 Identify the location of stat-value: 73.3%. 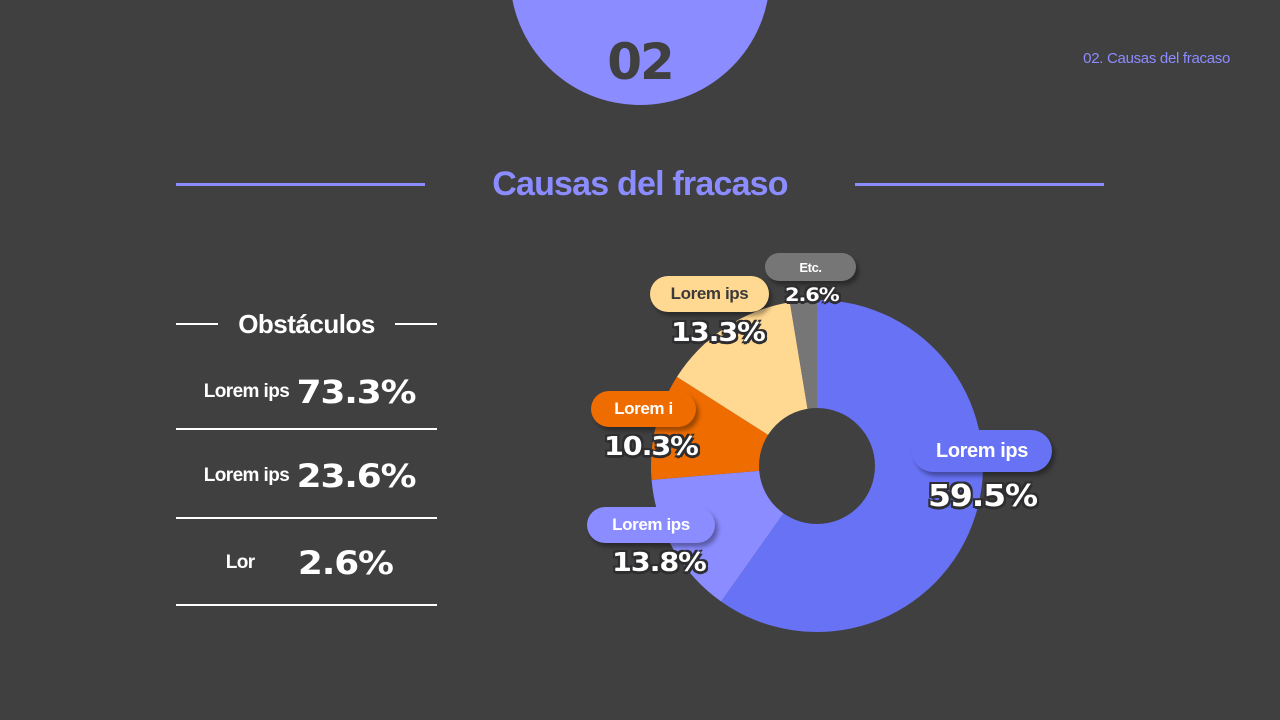
(356, 392).